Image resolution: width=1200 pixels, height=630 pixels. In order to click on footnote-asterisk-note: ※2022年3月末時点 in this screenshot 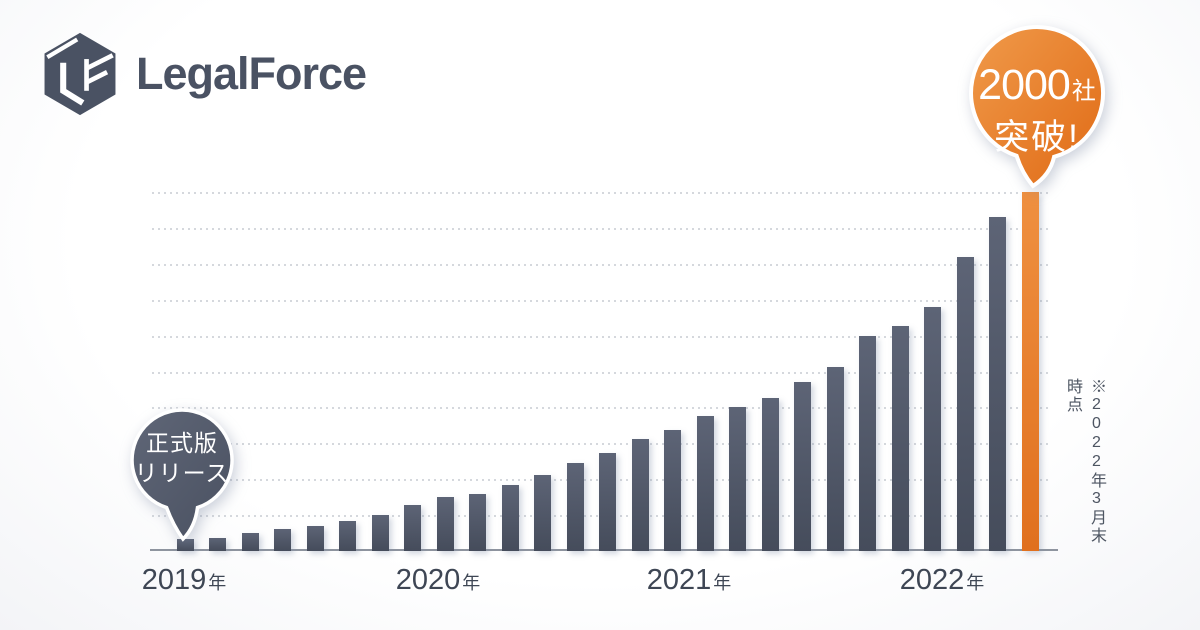, I will do `click(1084, 461)`.